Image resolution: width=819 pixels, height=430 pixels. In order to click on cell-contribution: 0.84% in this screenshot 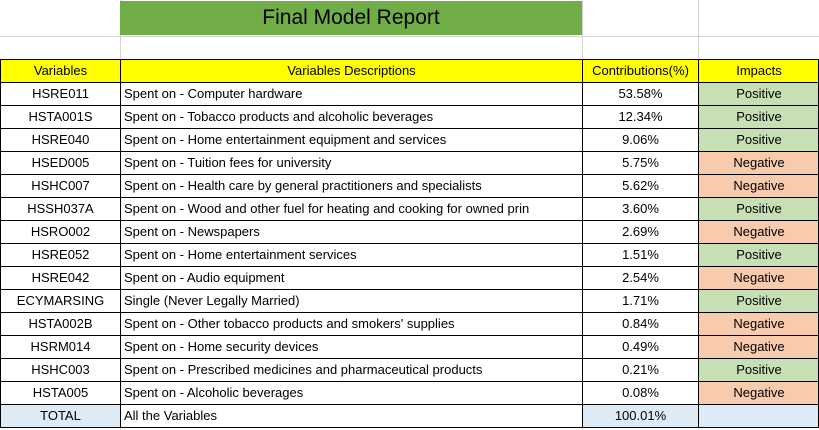, I will do `click(640, 323)`.